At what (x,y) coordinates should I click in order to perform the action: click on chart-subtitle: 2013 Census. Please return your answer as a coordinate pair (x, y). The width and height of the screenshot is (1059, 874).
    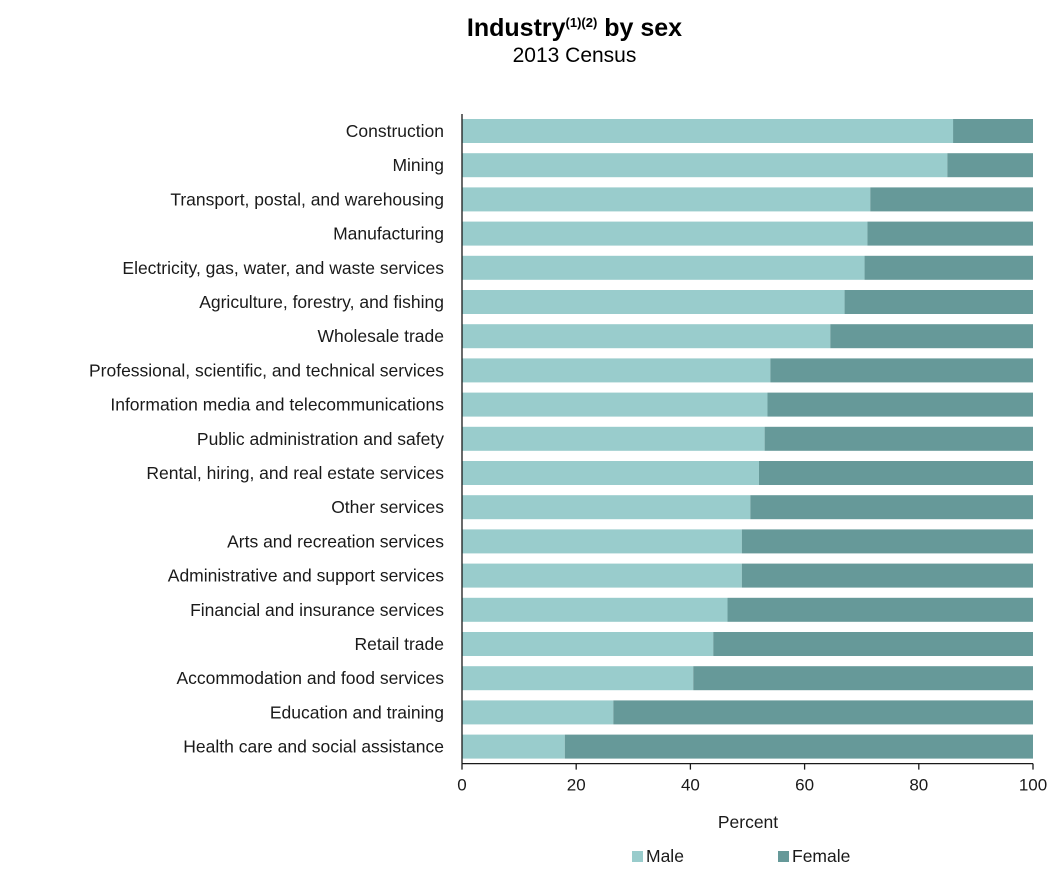
    Looking at the image, I should click on (574, 55).